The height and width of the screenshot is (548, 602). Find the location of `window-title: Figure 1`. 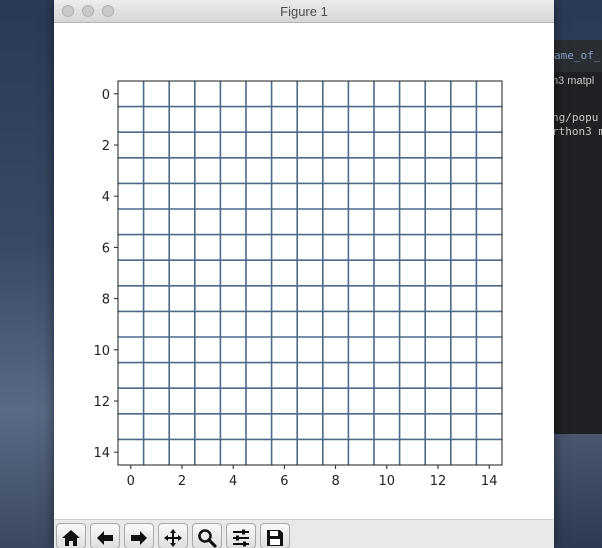

window-title: Figure 1 is located at coordinates (304, 11).